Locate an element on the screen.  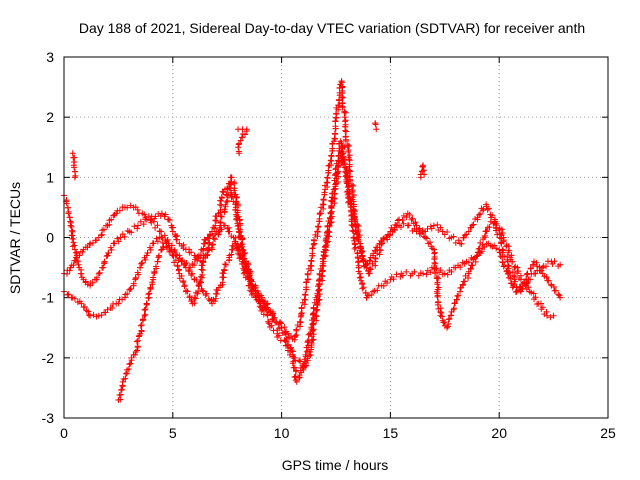
y-axis-label: SDTVAR / TECUs is located at coordinates (15, 238).